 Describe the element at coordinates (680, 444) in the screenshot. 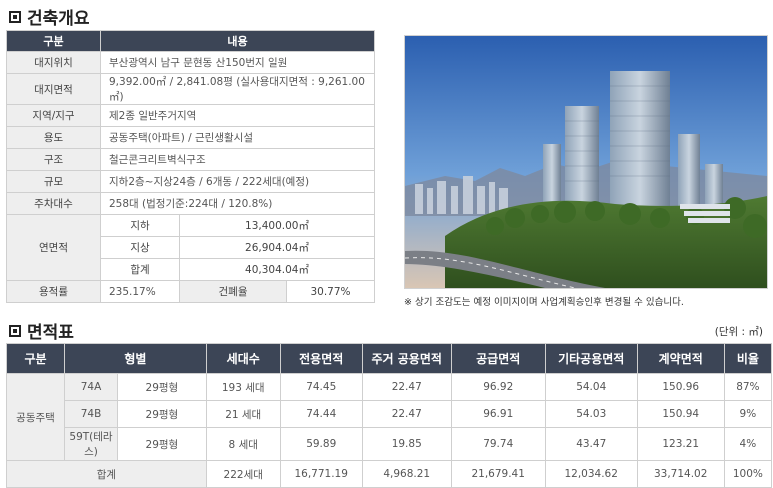

I see `contract-cell: 123.21` at that location.